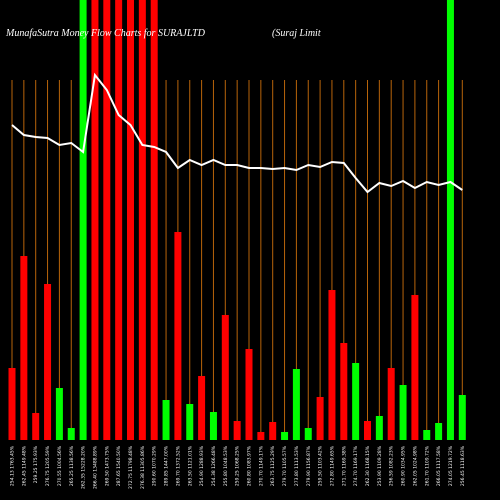 This screenshot has height=500, width=500. Describe the element at coordinates (167, 465) in the screenshot. I see `x-tick-label: 289.85 1447.00%` at that location.